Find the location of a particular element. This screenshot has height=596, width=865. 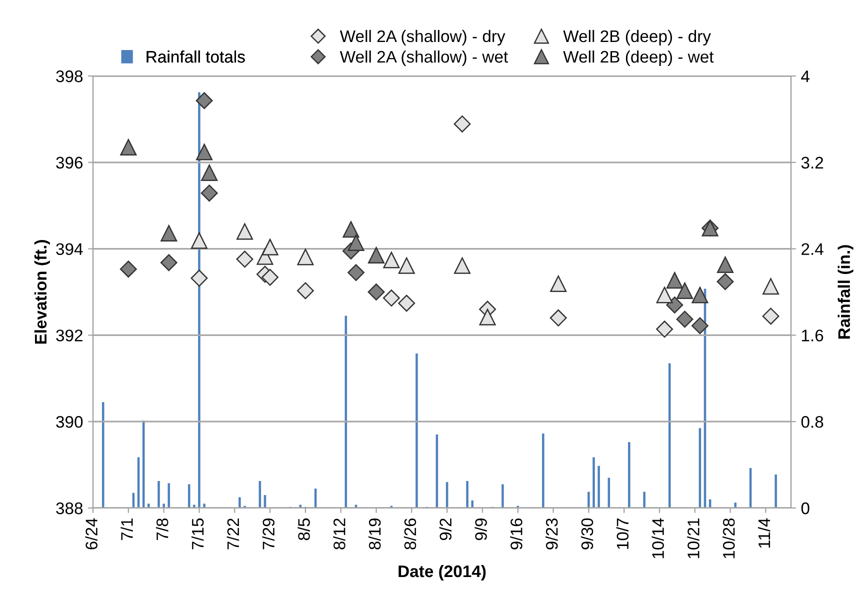

y2-tick-label: 1.6 is located at coordinates (813, 336).